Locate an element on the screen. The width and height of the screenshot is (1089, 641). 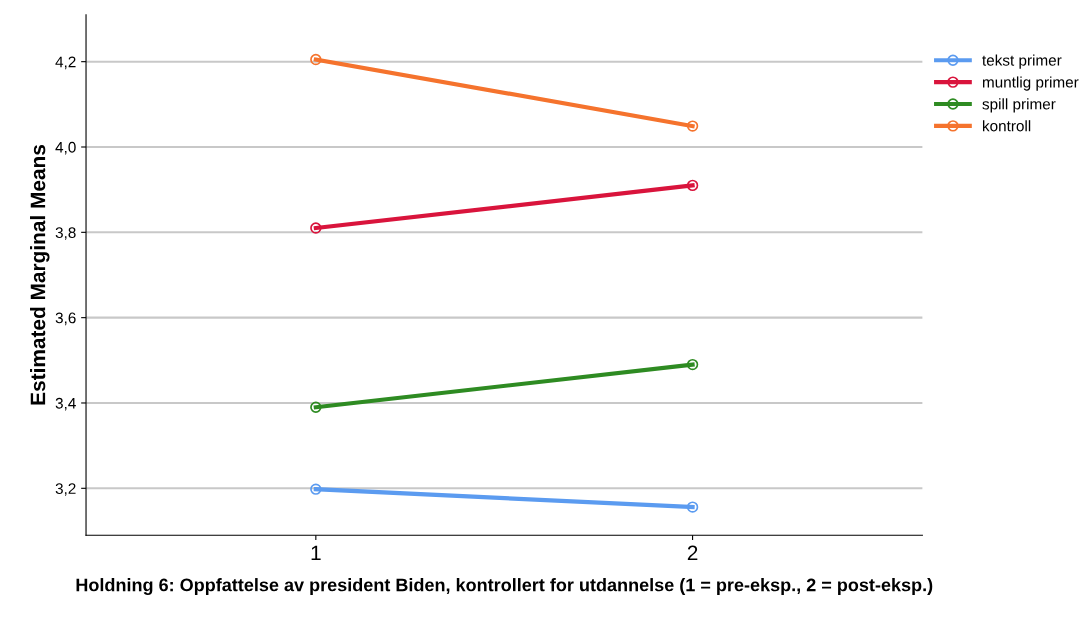
x-axis-title: Holdning 6: Oppfattelse av president Biden, kontrollert for utdannelse (1 = pre-eksp., 2 = post-eksp.) is located at coordinates (504, 586).